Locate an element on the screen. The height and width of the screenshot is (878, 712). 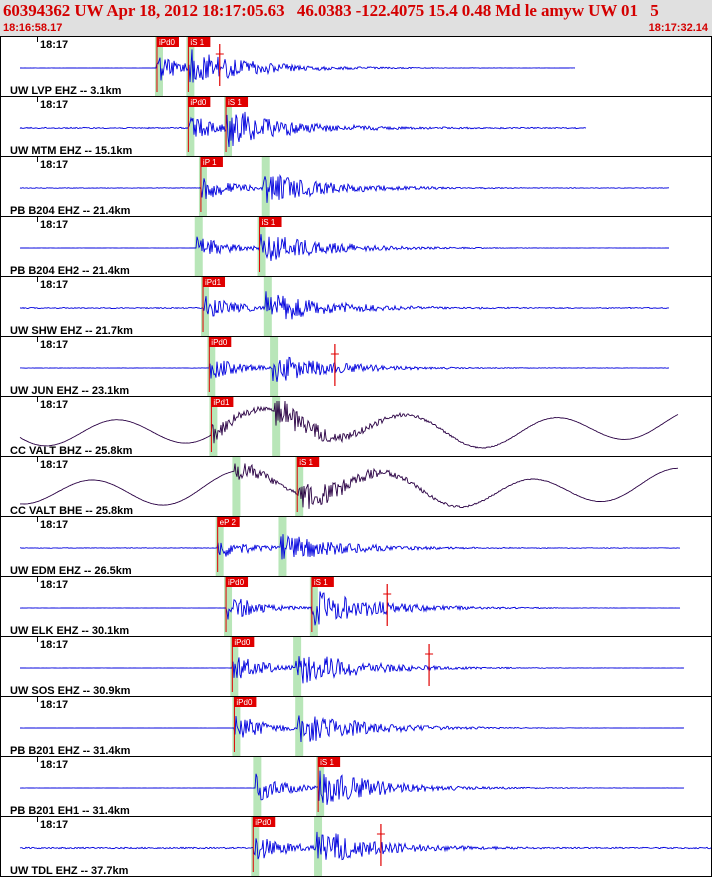
trace-row: iPd0 18:17 UW TDL EHZ -- 37.7km is located at coordinates (356, 846).